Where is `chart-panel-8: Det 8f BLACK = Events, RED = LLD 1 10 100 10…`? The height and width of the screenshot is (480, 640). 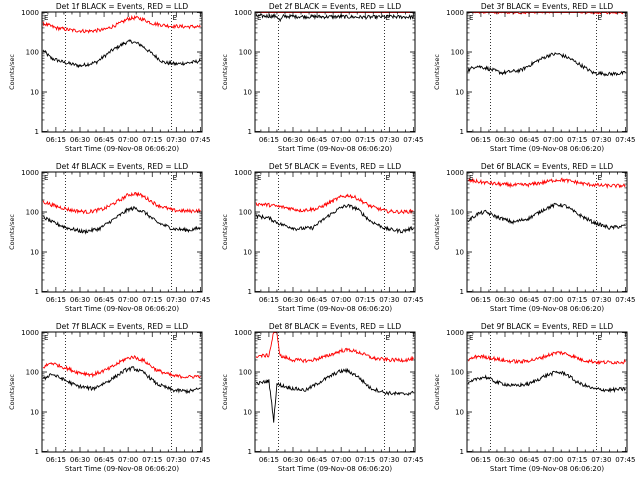
chart-panel-8: Det 8f BLACK = Events, RED = LLD 1 10 100 10… is located at coordinates (322, 397).